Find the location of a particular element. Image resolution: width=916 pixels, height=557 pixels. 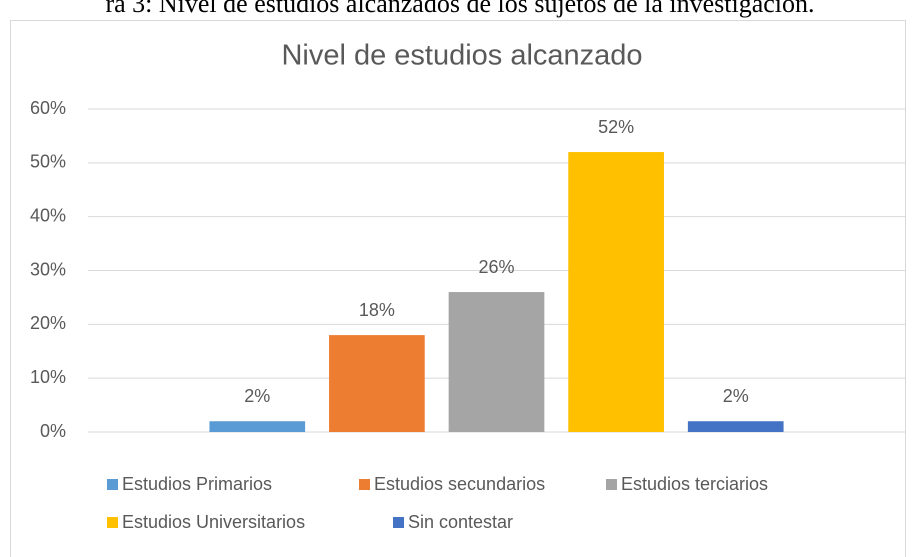

y-tick-label: 40% is located at coordinates (48, 215).